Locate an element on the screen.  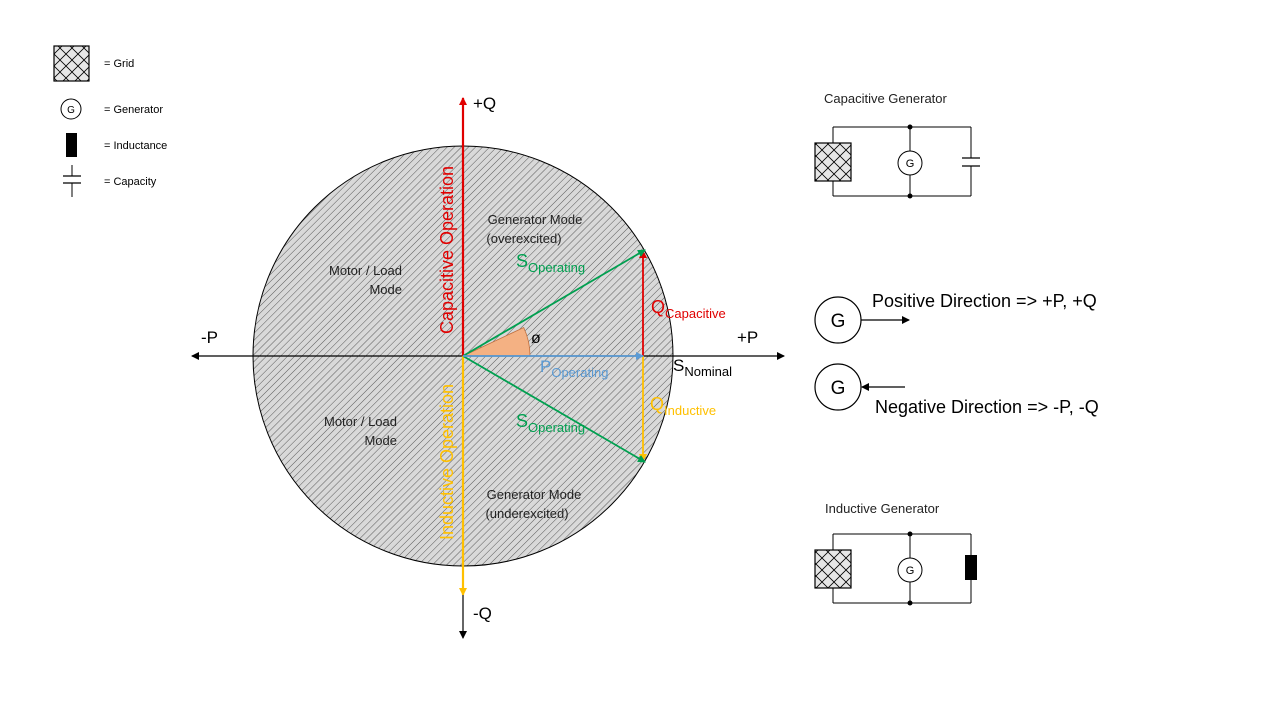
legend-inductance-label: = Inductance is located at coordinates (135, 146).